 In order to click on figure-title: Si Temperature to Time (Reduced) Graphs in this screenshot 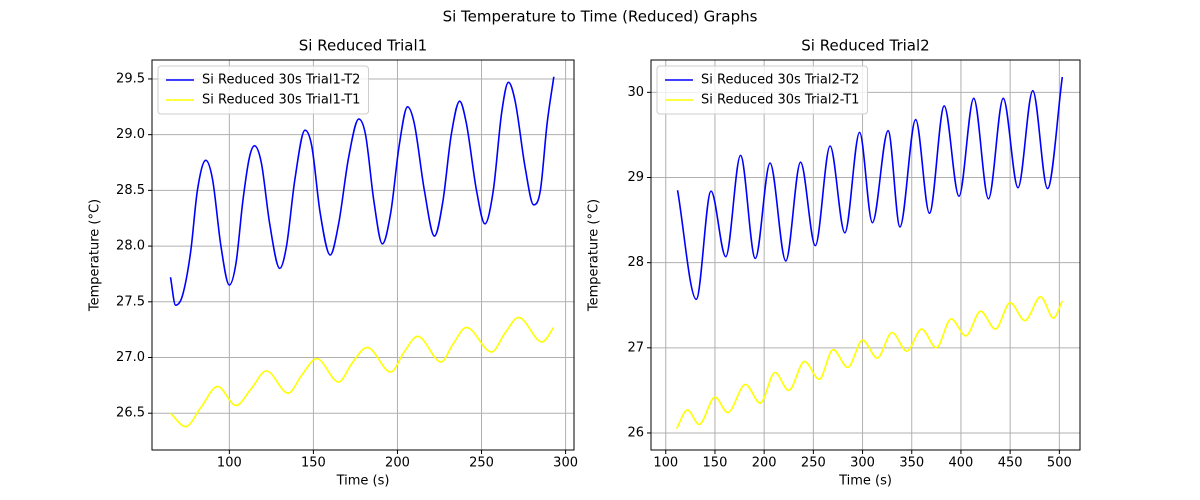, I will do `click(600, 17)`.